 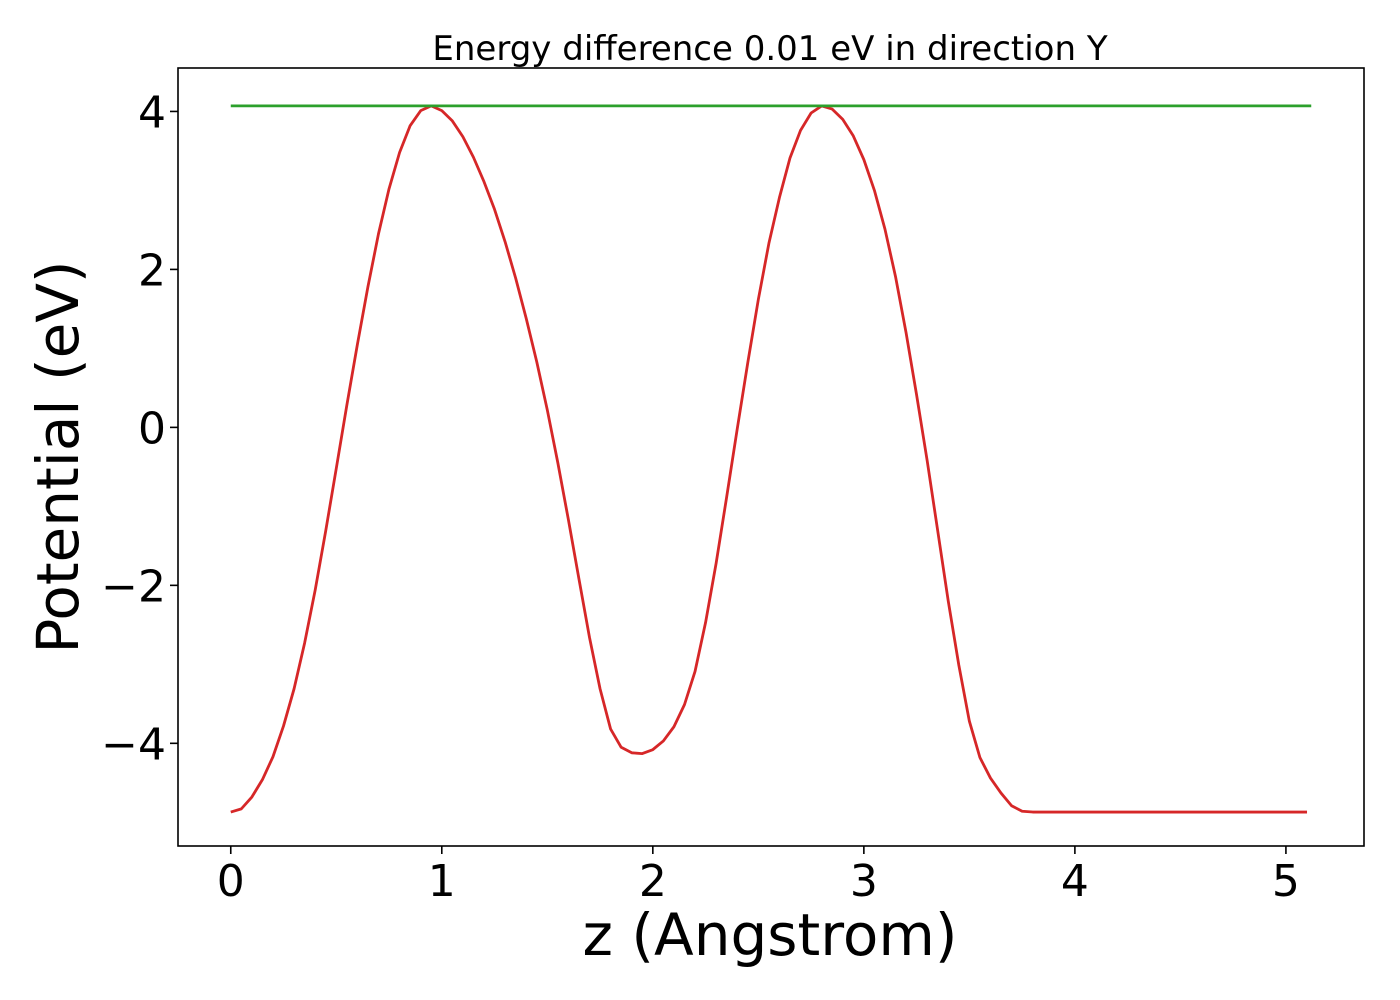 I want to click on chart-title: Energy difference 0.01 eV in direction Y, so click(x=769, y=49).